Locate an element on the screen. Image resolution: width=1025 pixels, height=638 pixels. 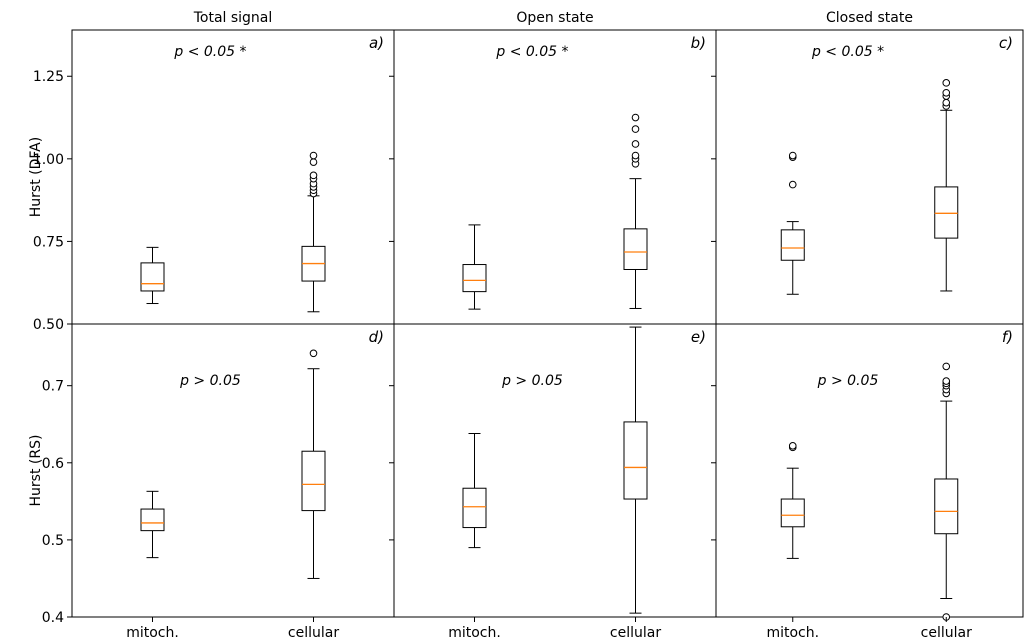
y-tick-label: 0.7 is located at coordinates (53, 387).